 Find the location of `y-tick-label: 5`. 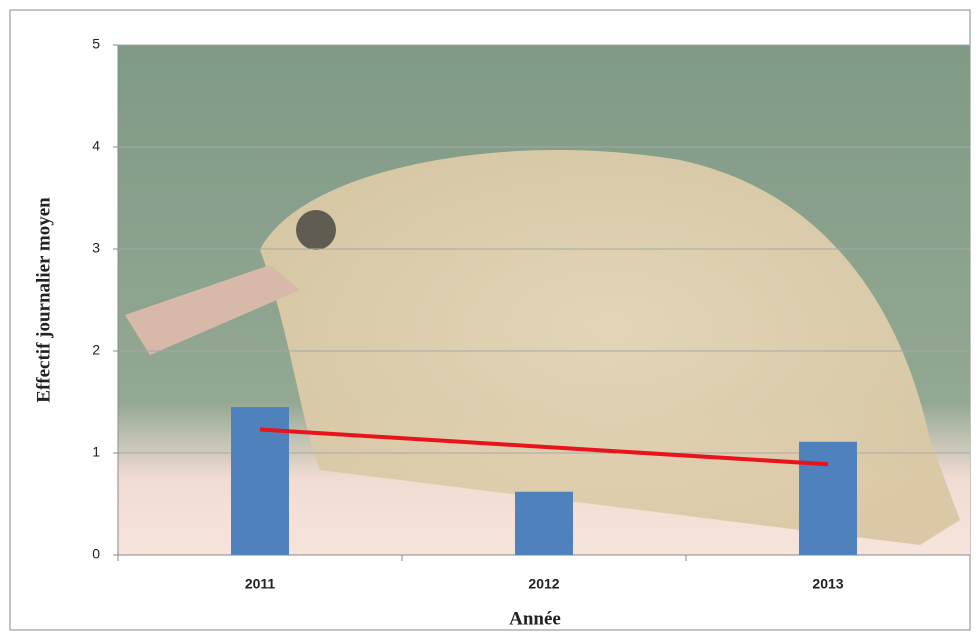

y-tick-label: 5 is located at coordinates (96, 44).